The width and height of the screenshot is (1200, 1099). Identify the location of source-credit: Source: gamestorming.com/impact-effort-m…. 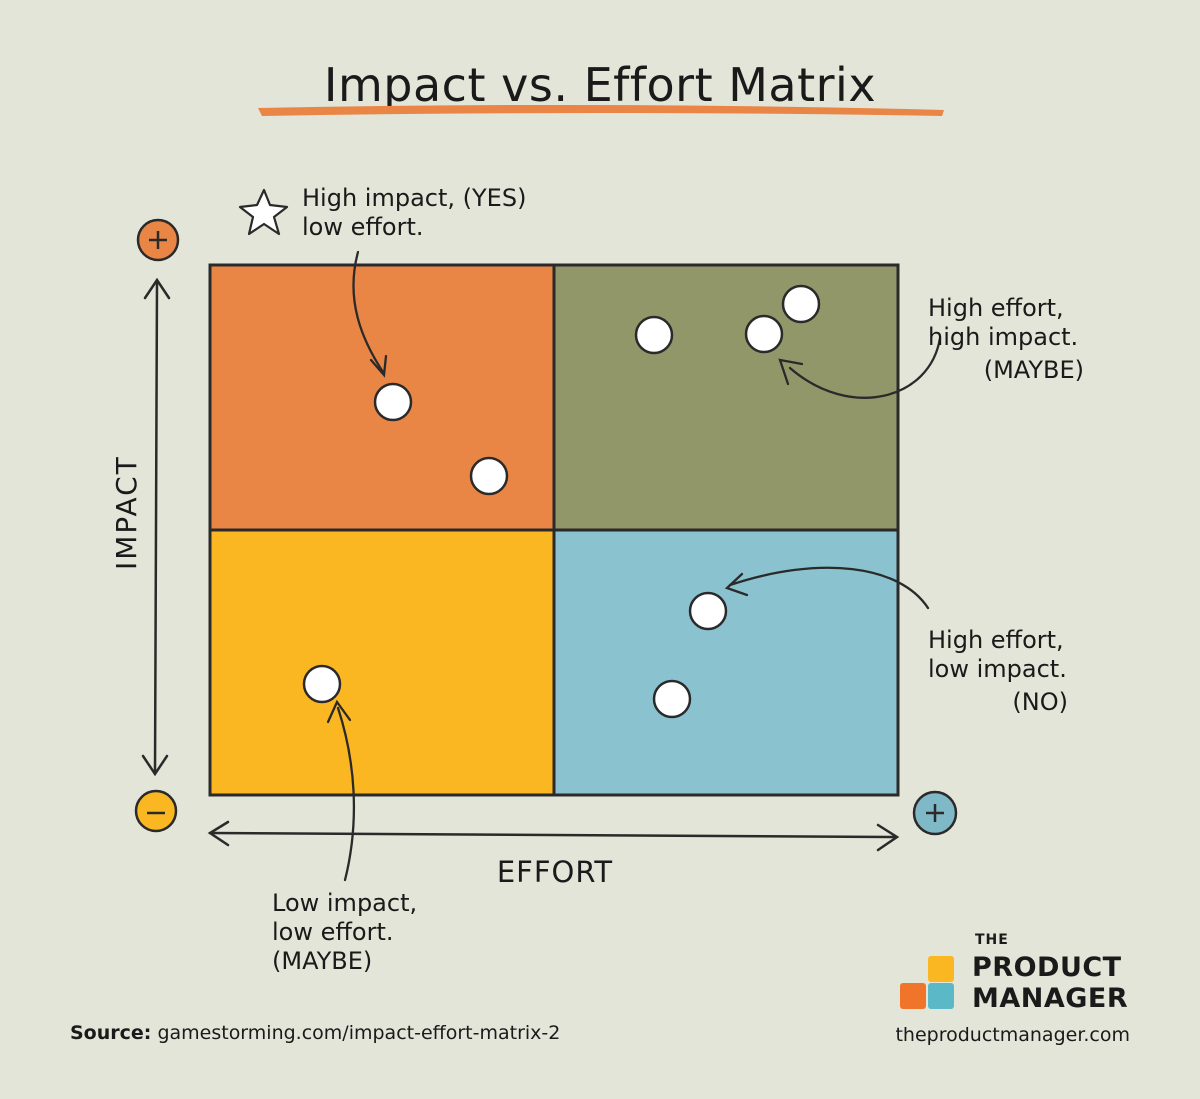
(315, 1033).